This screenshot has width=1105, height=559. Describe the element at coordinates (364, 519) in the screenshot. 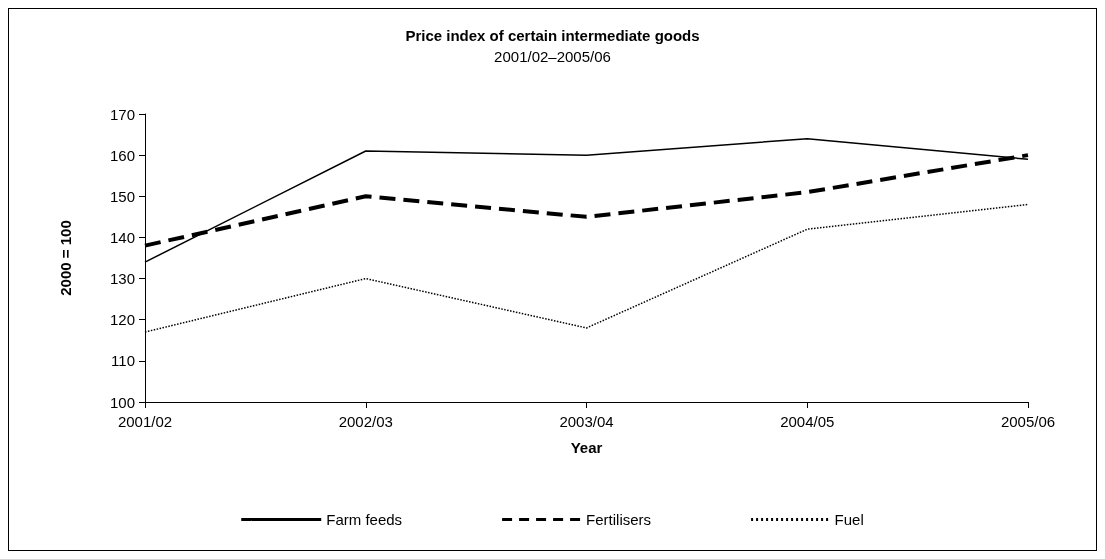

I see `legend-label: Farm feeds` at that location.